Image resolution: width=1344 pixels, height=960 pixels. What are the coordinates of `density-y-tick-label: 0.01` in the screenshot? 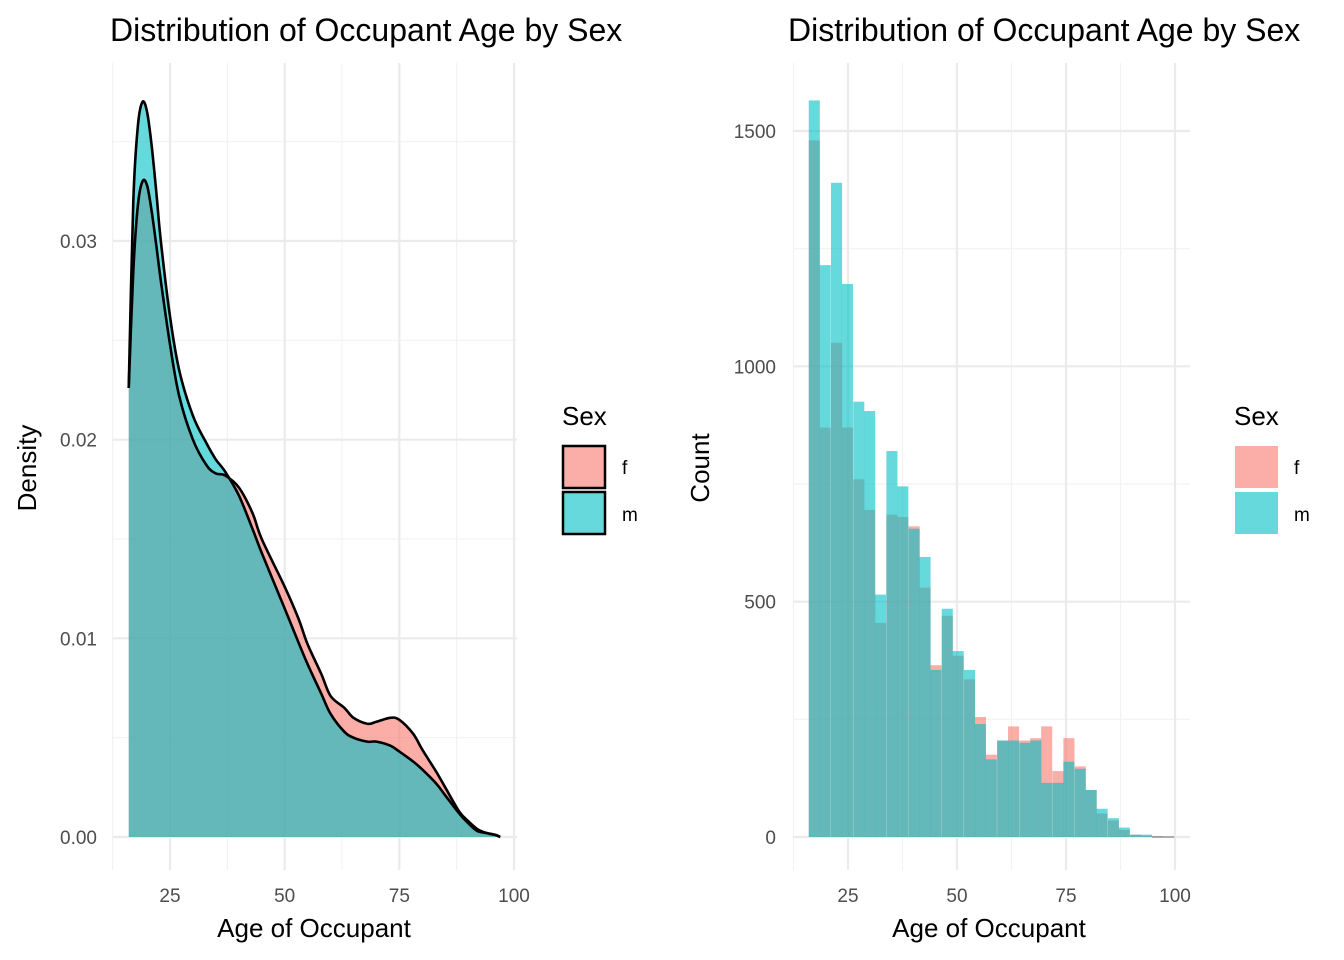 It's located at (78, 639).